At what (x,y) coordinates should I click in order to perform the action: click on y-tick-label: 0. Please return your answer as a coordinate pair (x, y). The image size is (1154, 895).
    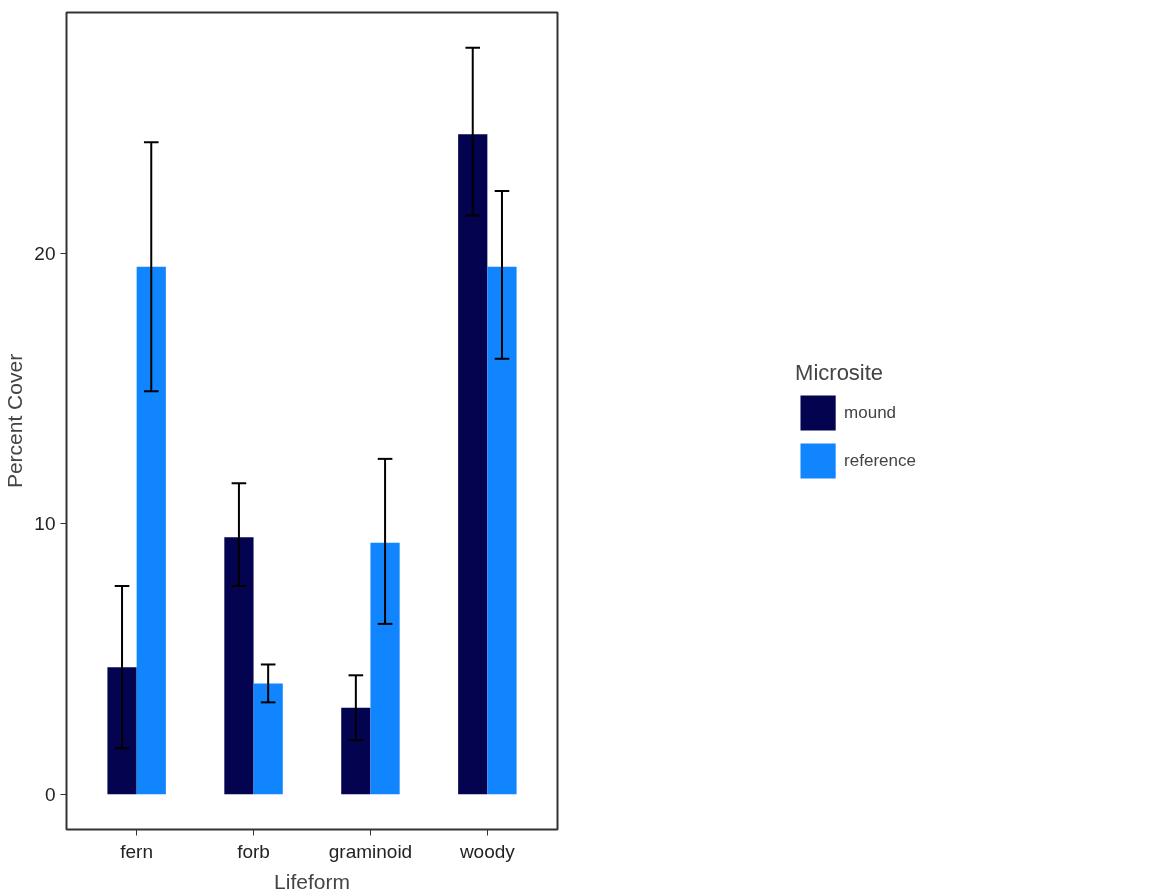
    Looking at the image, I should click on (50, 794).